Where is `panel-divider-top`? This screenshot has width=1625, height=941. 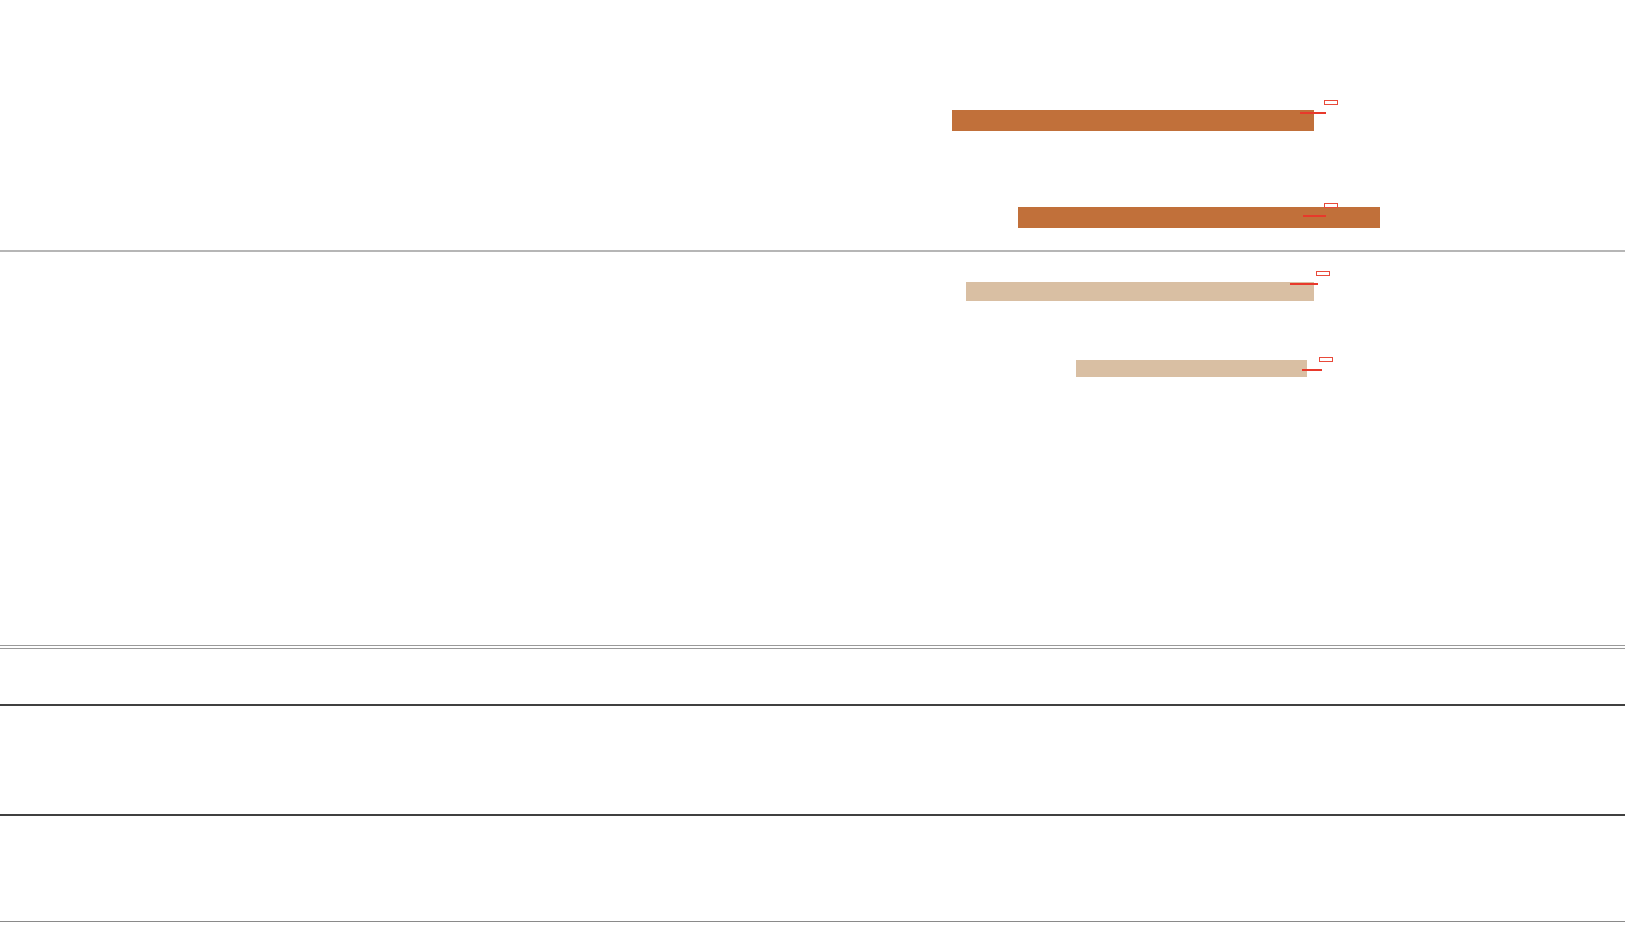
panel-divider-top is located at coordinates (812, 645).